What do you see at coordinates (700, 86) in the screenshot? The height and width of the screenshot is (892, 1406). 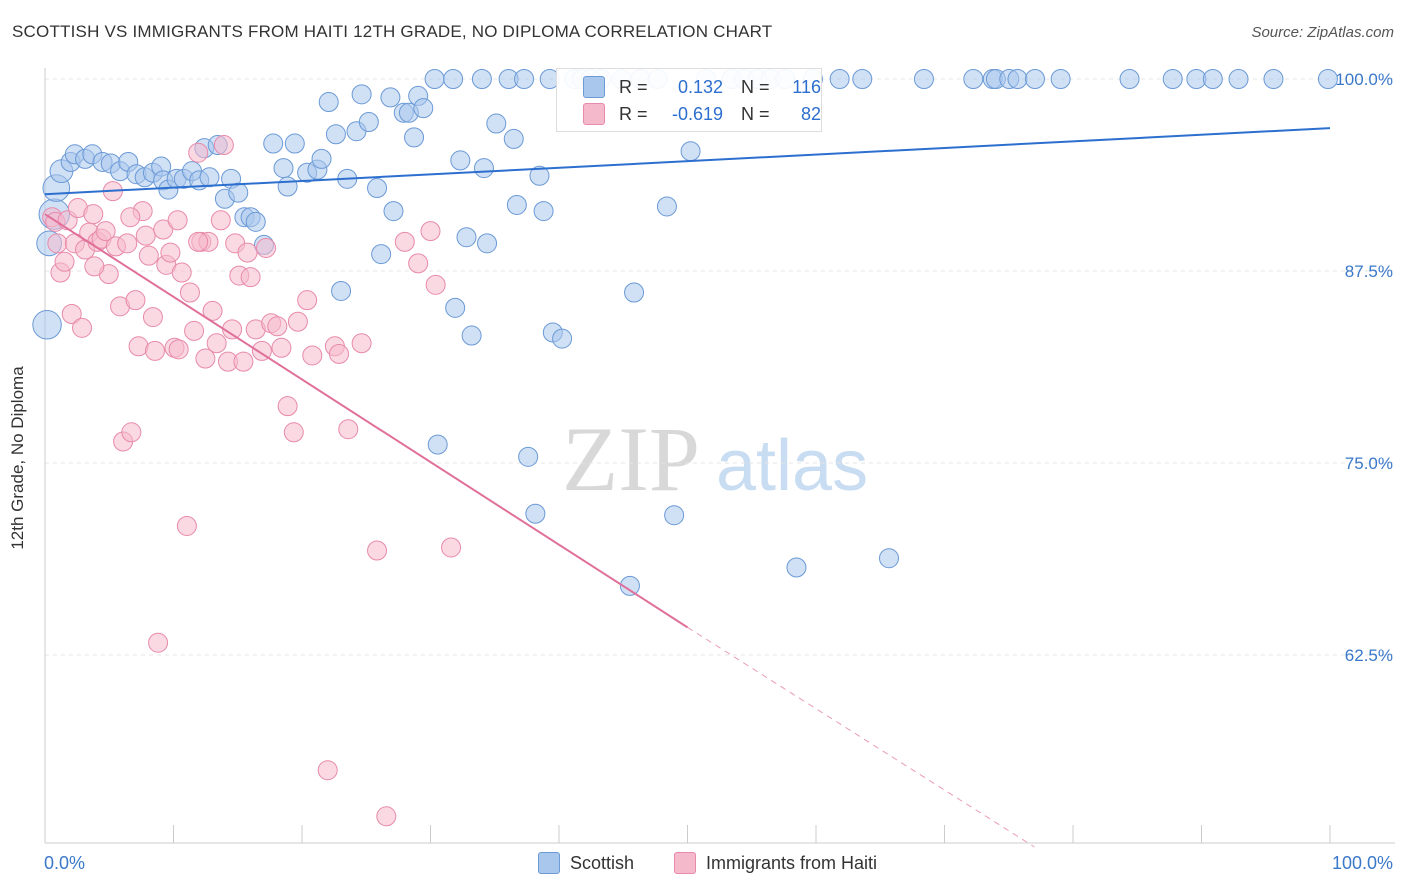 I see `stats-r-value: 0.132` at bounding box center [700, 86].